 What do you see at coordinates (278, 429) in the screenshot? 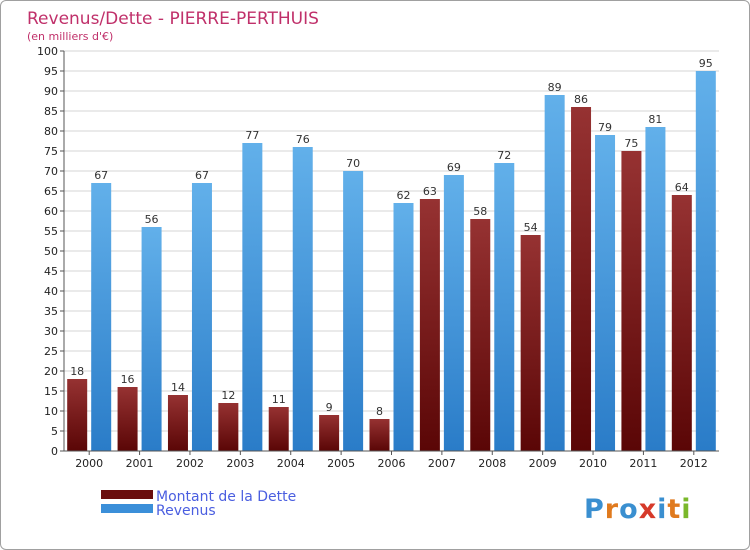
I see `bar-debt-2004` at bounding box center [278, 429].